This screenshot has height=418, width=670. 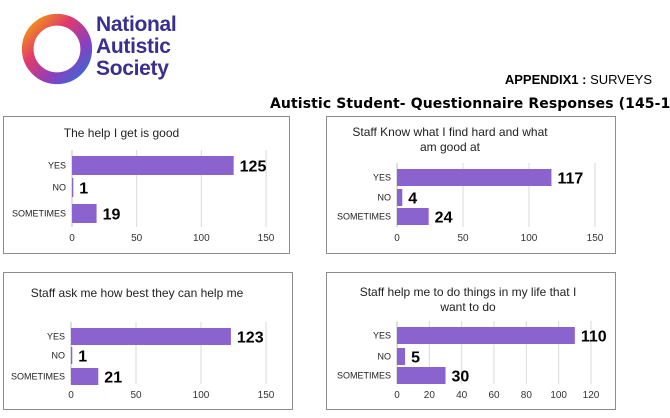 I want to click on logo-wordmark: National Autistic Society, so click(x=136, y=46).